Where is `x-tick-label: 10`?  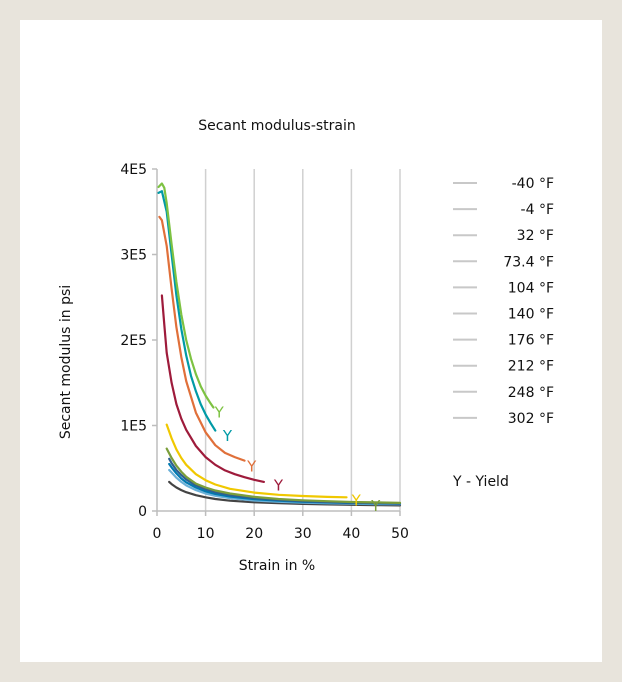
x-tick-label: 10 is located at coordinates (206, 534).